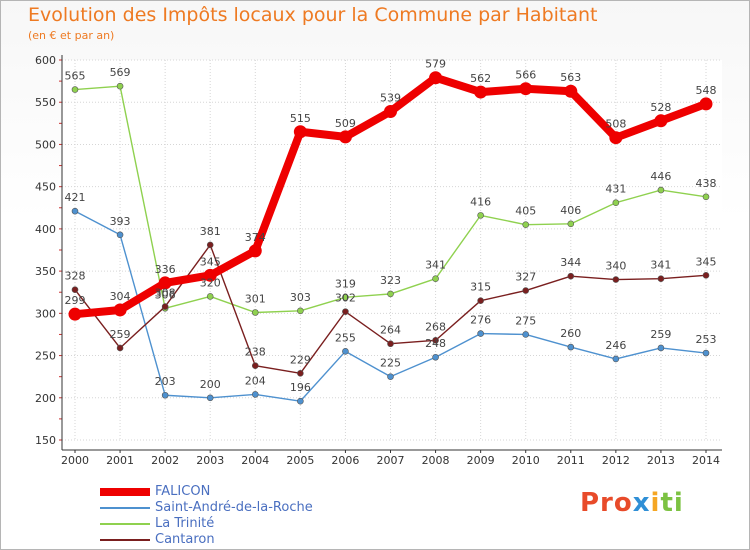 The image size is (750, 550). What do you see at coordinates (570, 333) in the screenshot?
I see `data-label-saint-andre-de-la-roche: 260` at bounding box center [570, 333].